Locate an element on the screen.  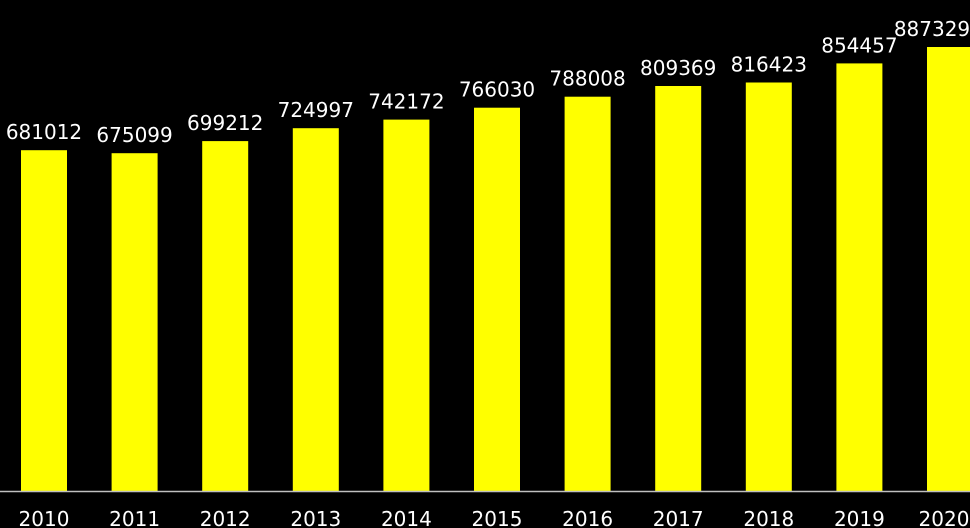
data-label-2018: 816423 is located at coordinates (769, 65).